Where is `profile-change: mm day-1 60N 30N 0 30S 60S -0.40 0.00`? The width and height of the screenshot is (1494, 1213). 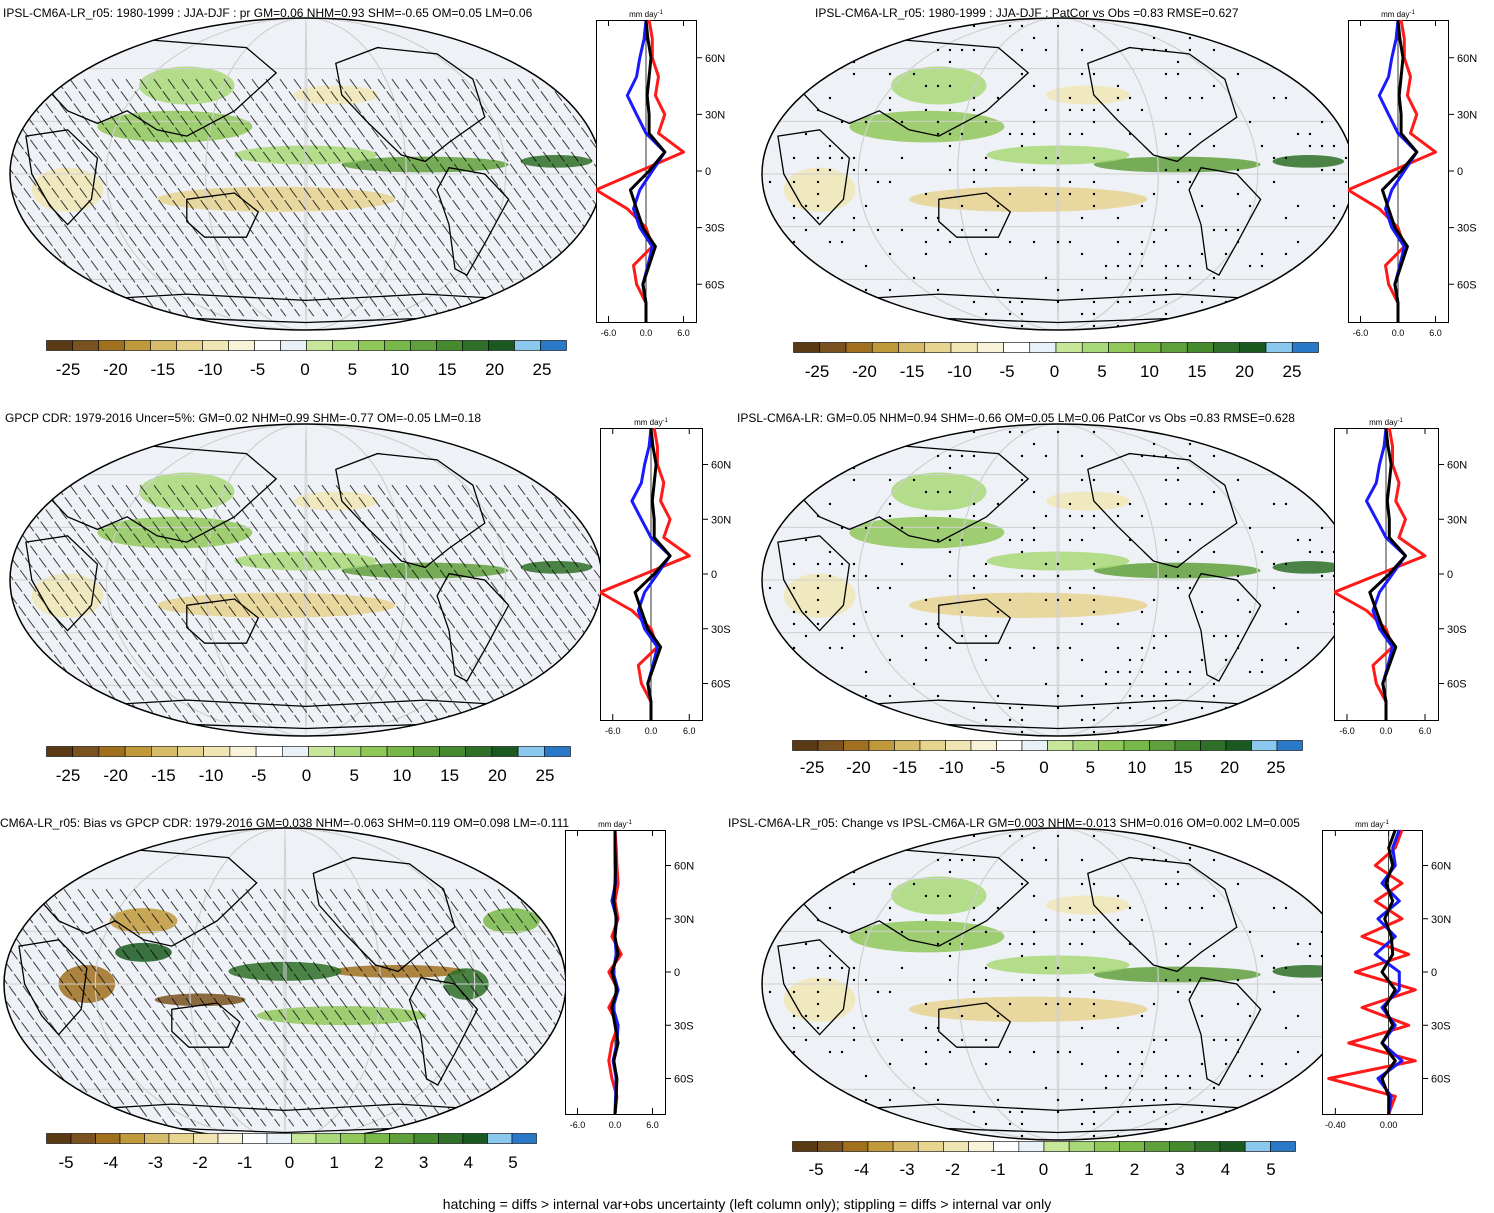 profile-change: mm day-1 60N 30N 0 30S 60S -0.40 0.00 is located at coordinates (1386, 975).